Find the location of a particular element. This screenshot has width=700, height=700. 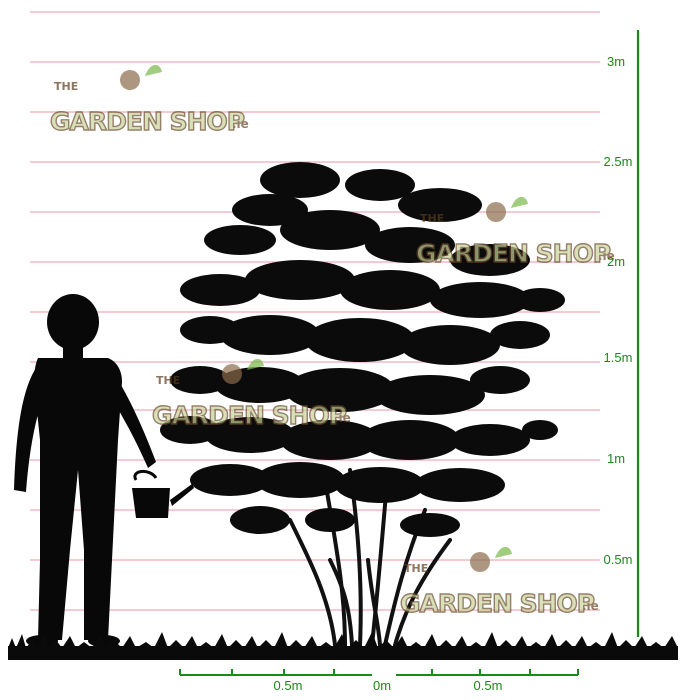

height-label-1m: 1m is located at coordinates (616, 458).